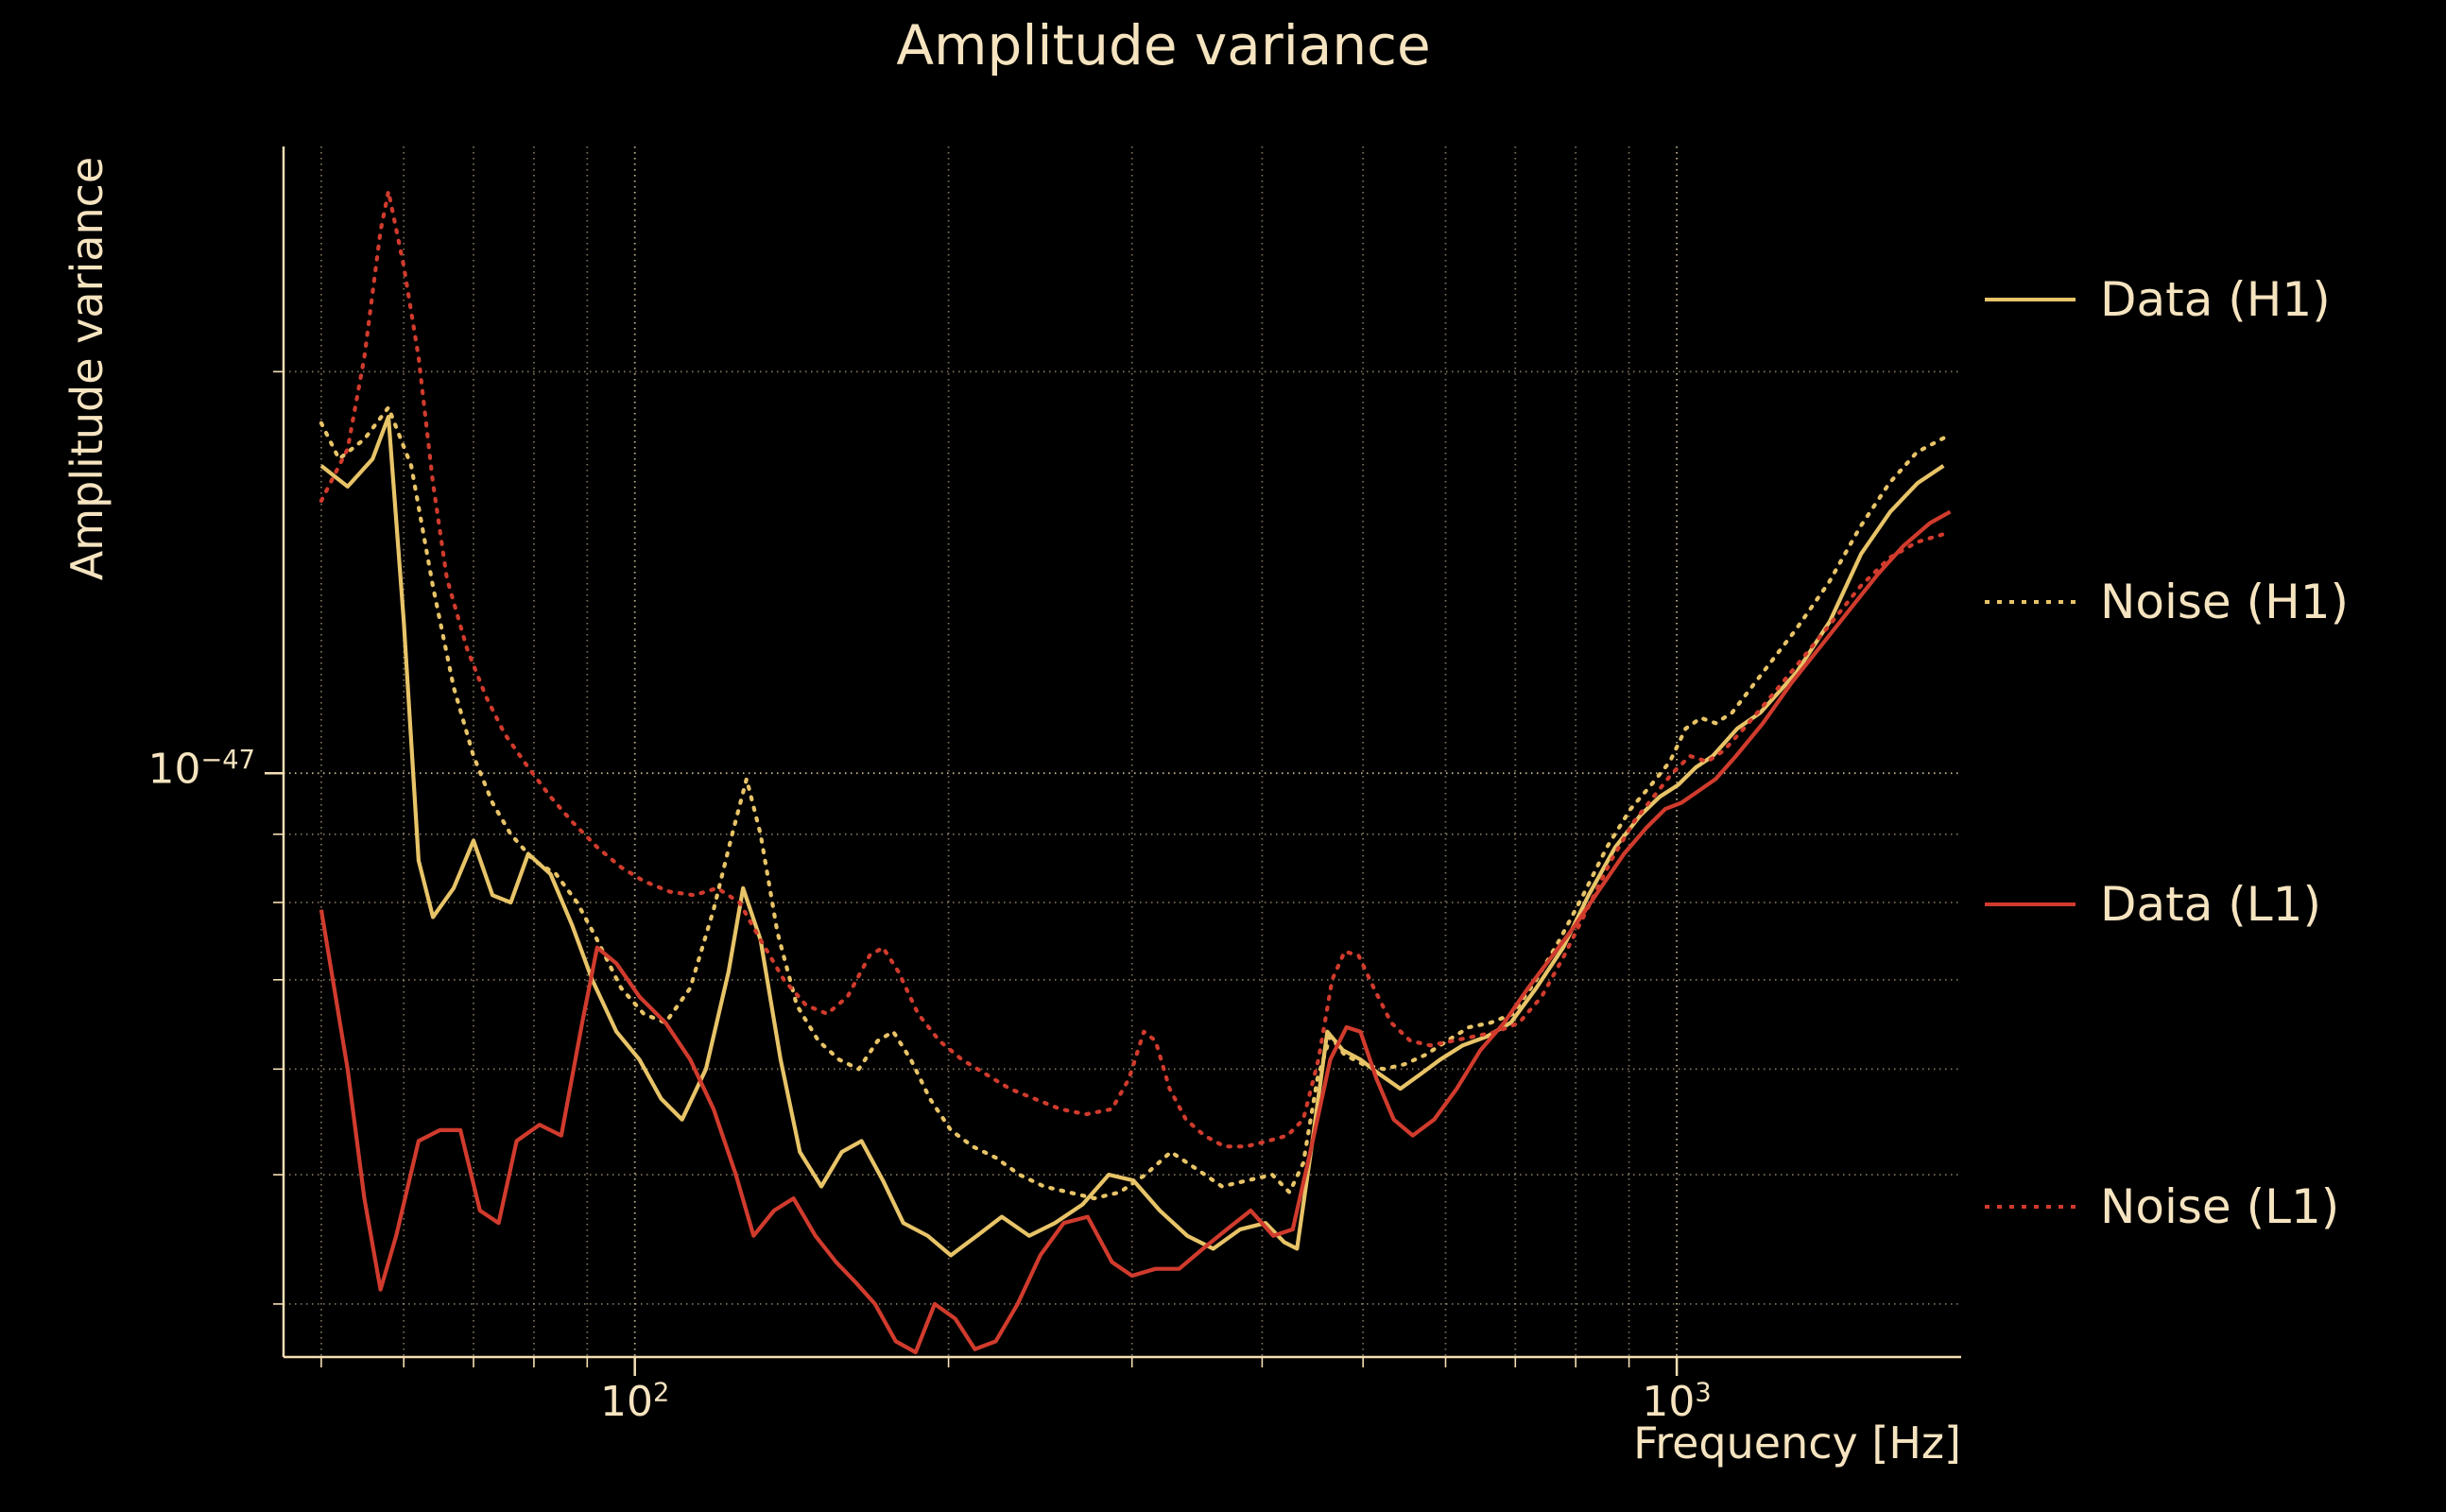 Image resolution: width=2446 pixels, height=1512 pixels. What do you see at coordinates (2210, 904) in the screenshot?
I see `legend-label: Data (L1)` at bounding box center [2210, 904].